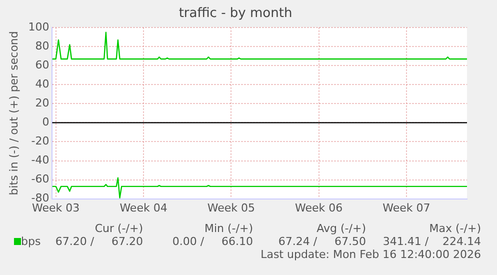 Image resolution: width=497 pixels, height=275 pixels. I want to click on y-tick-label: 80, so click(42, 45).